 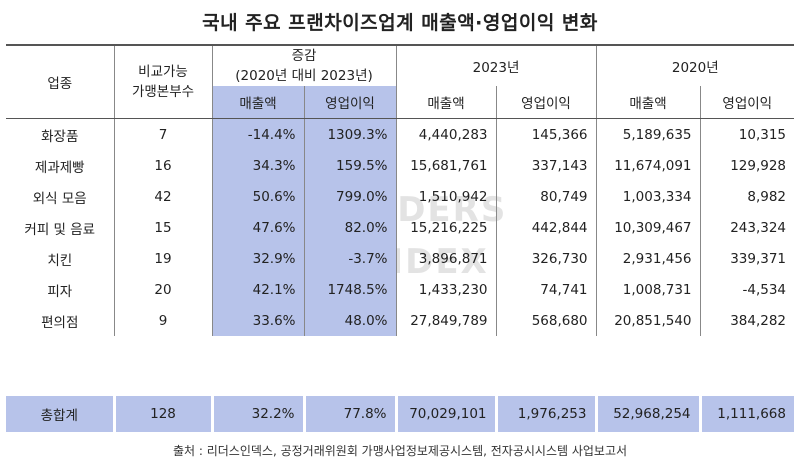 What do you see at coordinates (695, 65) in the screenshot?
I see `header-year-2020: 2020년` at bounding box center [695, 65].